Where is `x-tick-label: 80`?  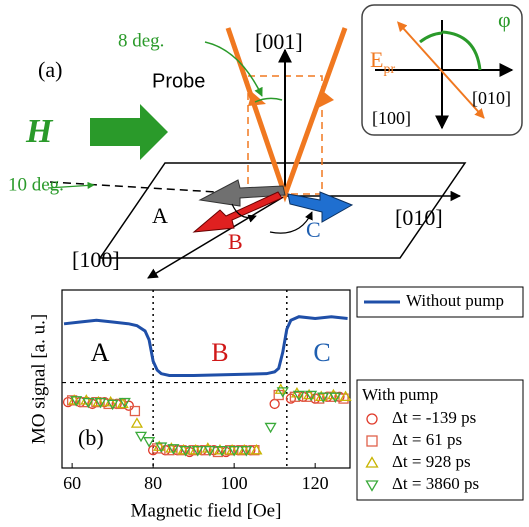 x-tick-label: 80 is located at coordinates (153, 483).